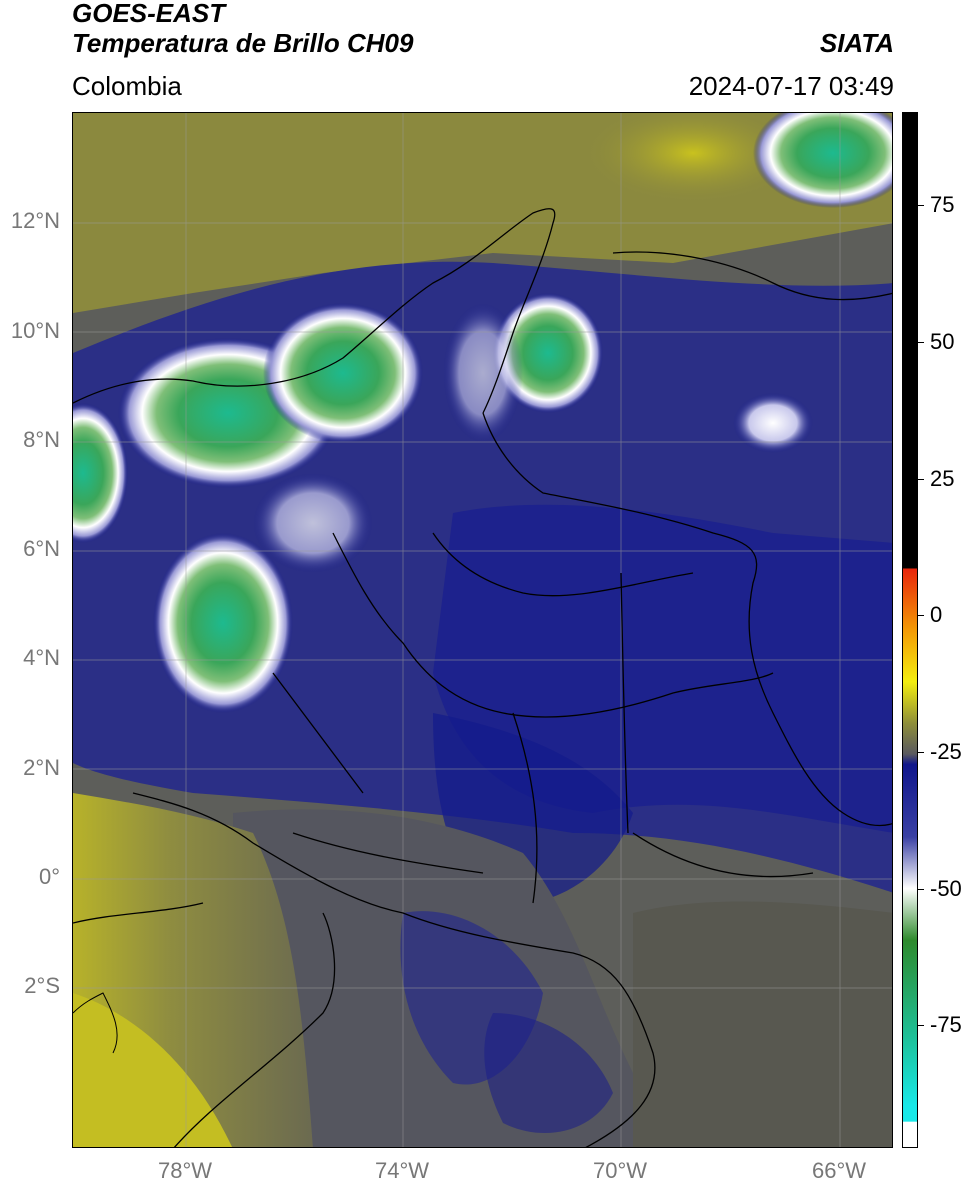  What do you see at coordinates (41, 439) in the screenshot?
I see `lat-label-8n: 8°N` at bounding box center [41, 439].